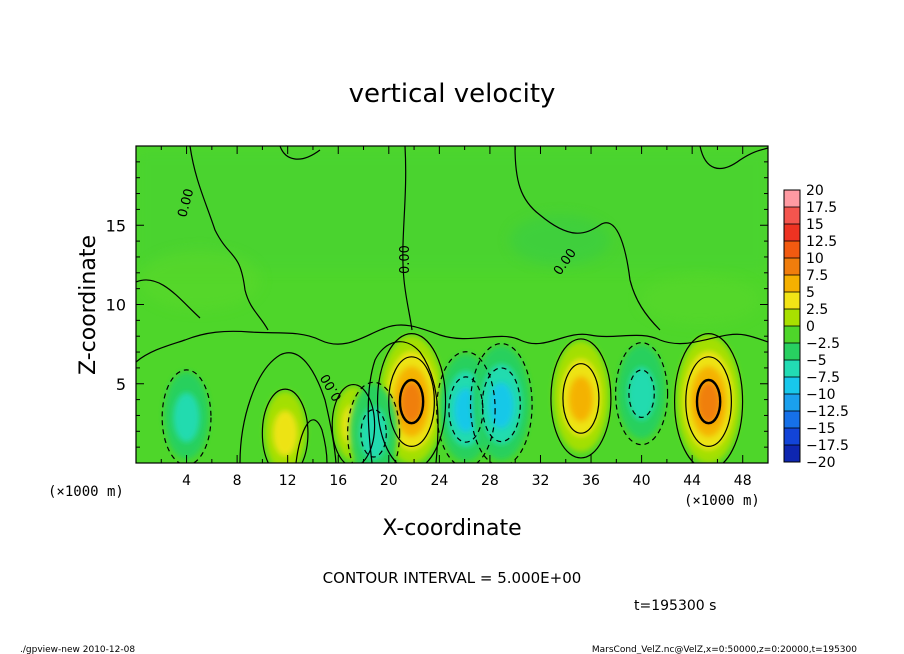  I want to click on colorbar-label: −17.5, so click(827, 446).